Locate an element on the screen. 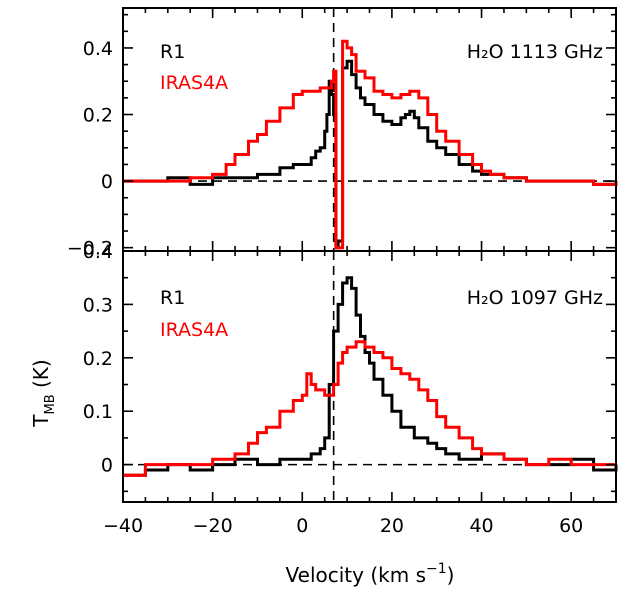 The image size is (630, 590). x-tick-label: 20 is located at coordinates (392, 526).